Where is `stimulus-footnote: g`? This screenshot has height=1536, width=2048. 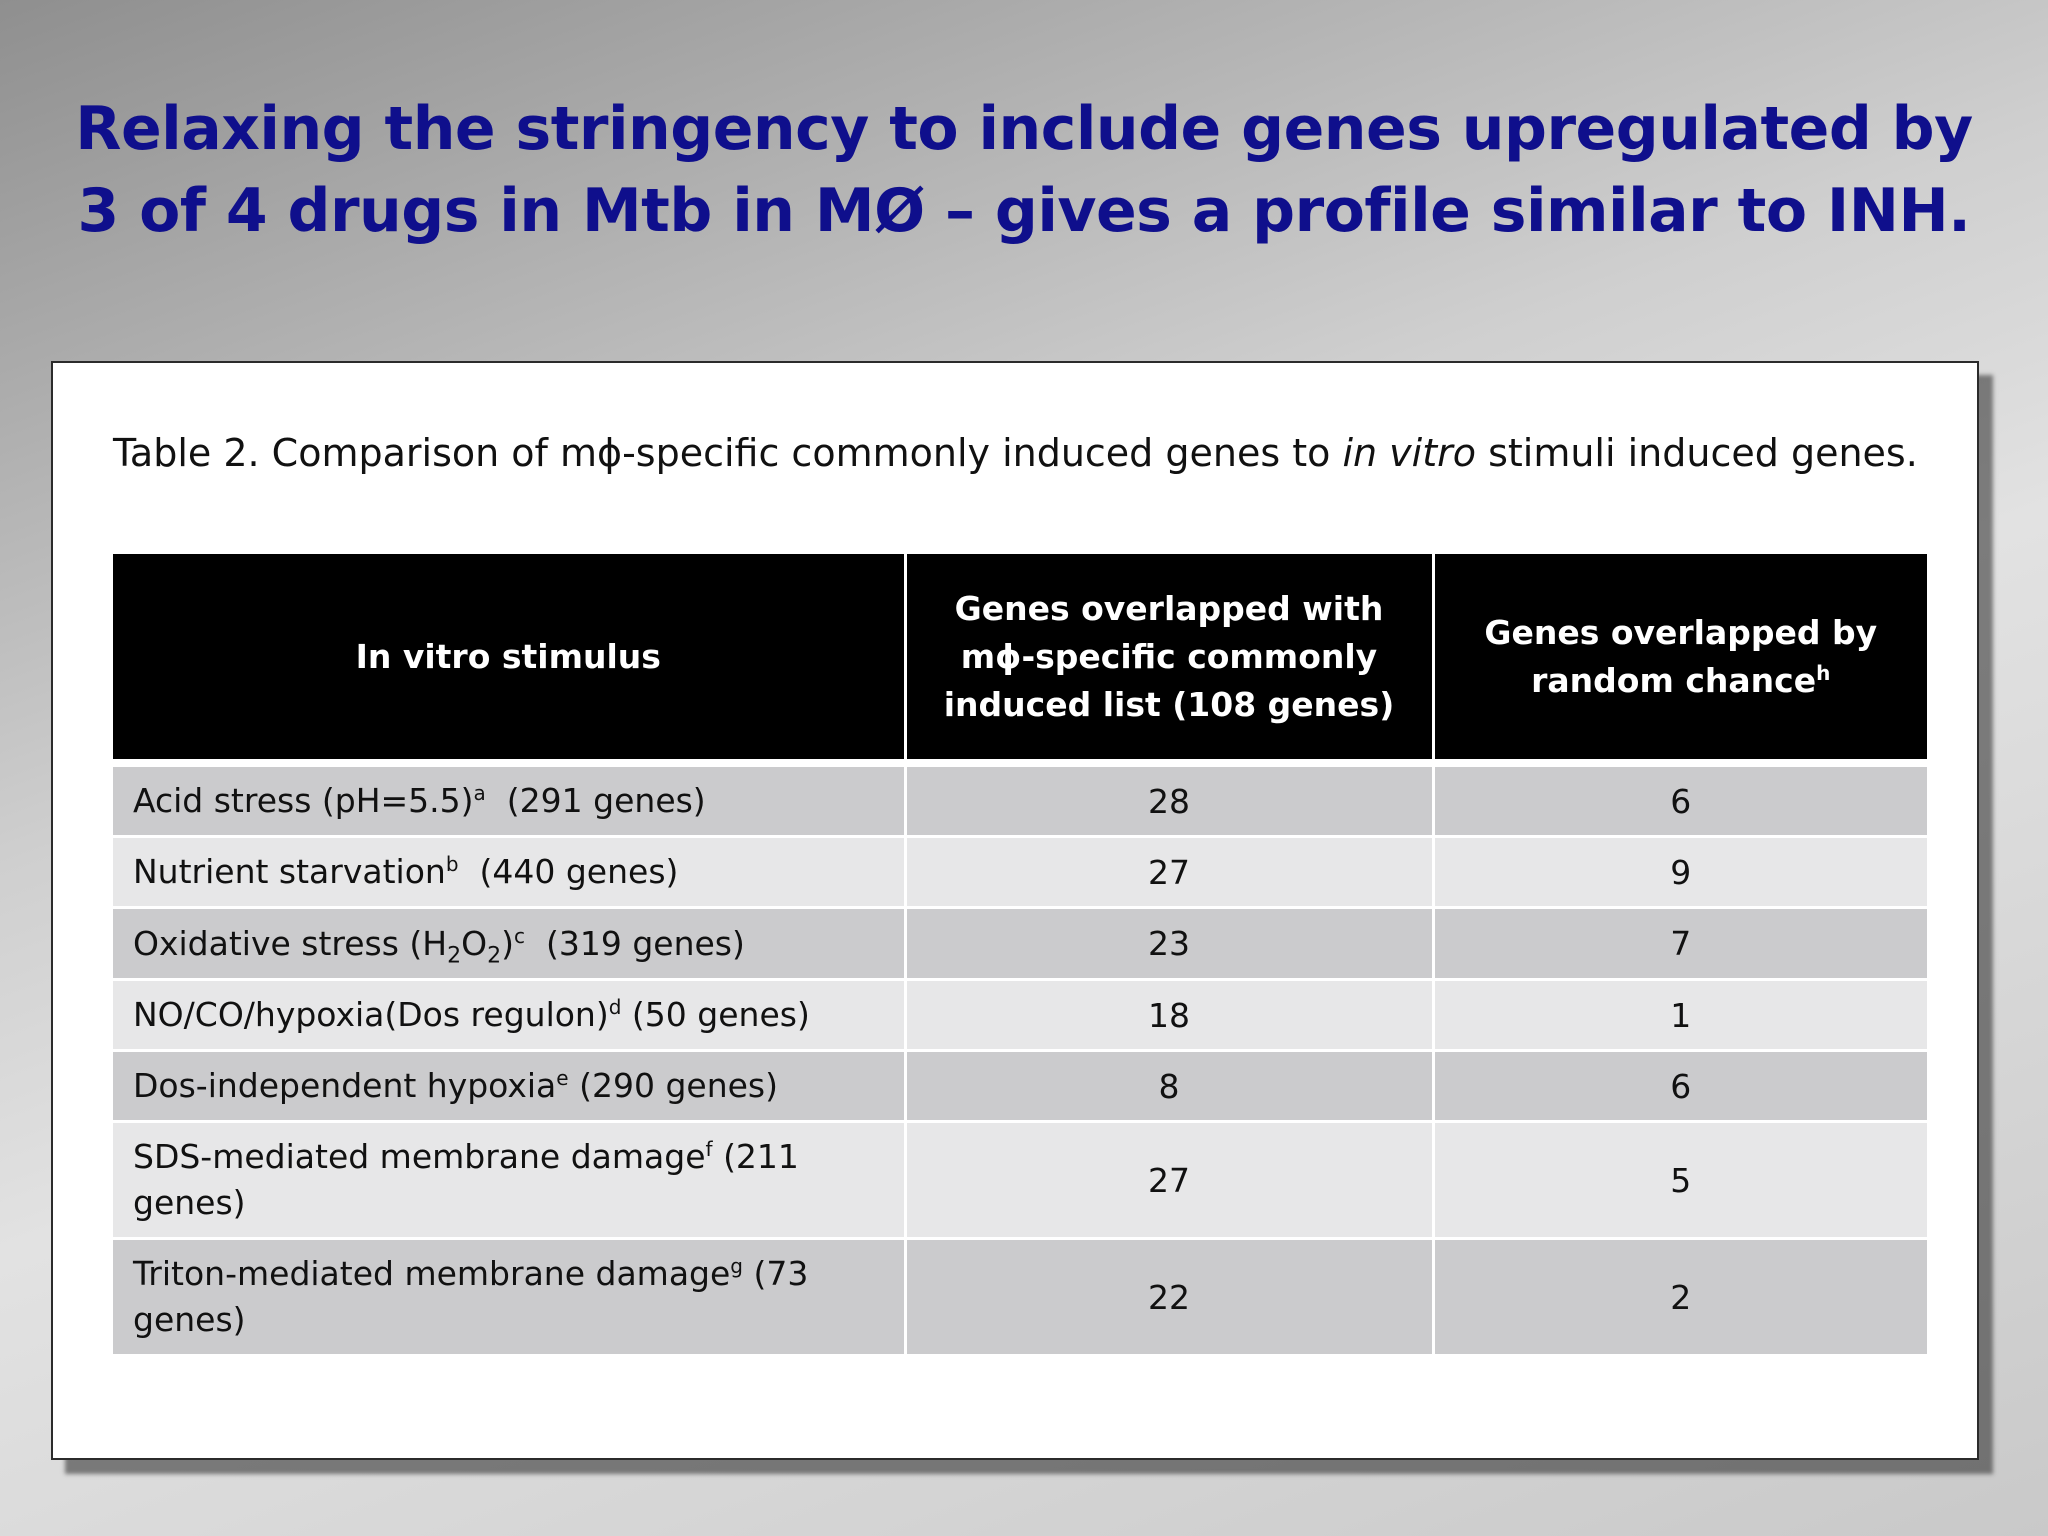
stimulus-footnote: g is located at coordinates (736, 1266).